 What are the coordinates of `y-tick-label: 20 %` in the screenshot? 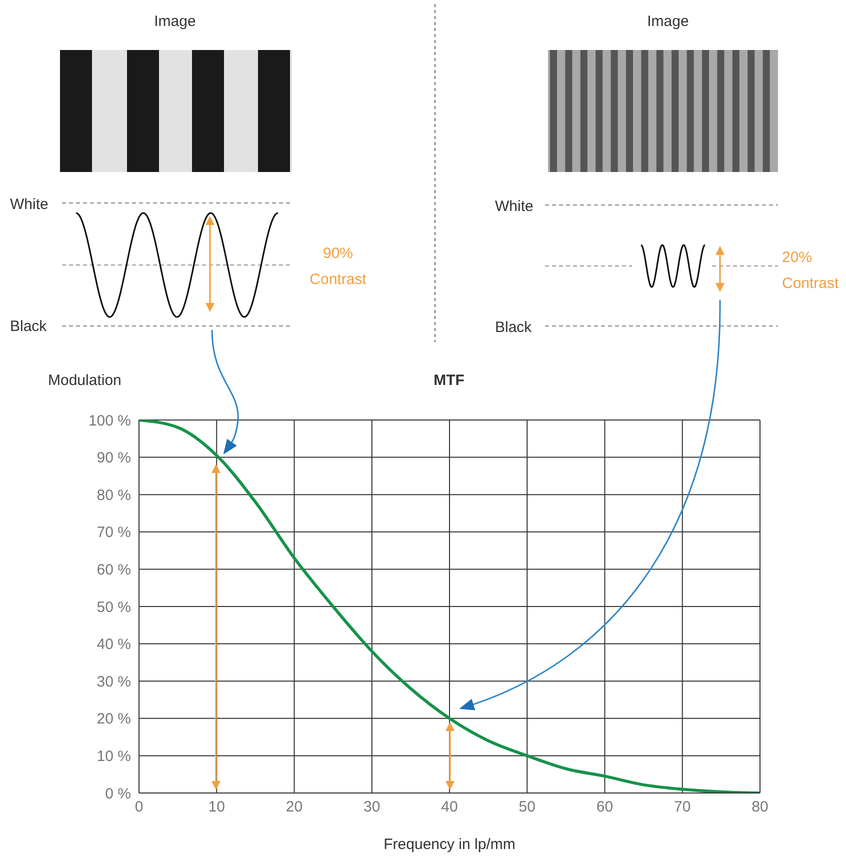 It's located at (113, 719).